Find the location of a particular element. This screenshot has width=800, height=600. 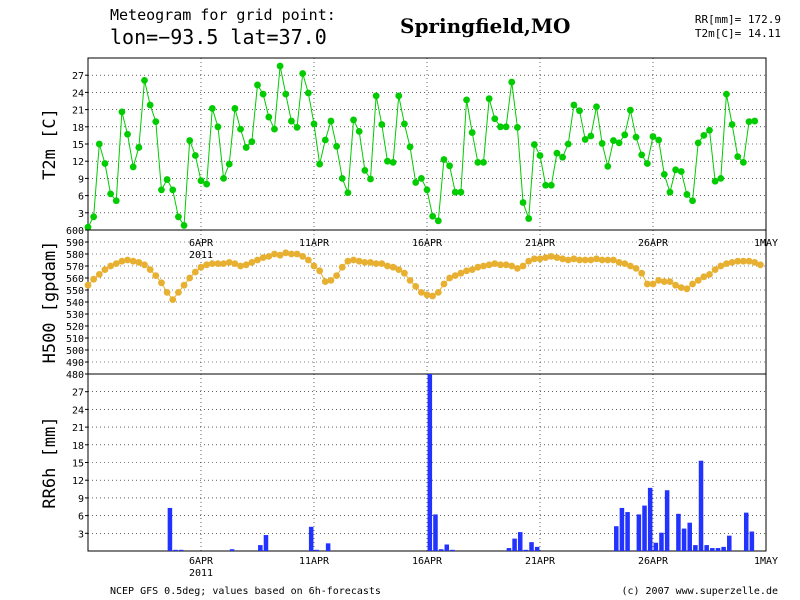

y-tick-label: 24 is located at coordinates (78, 93).